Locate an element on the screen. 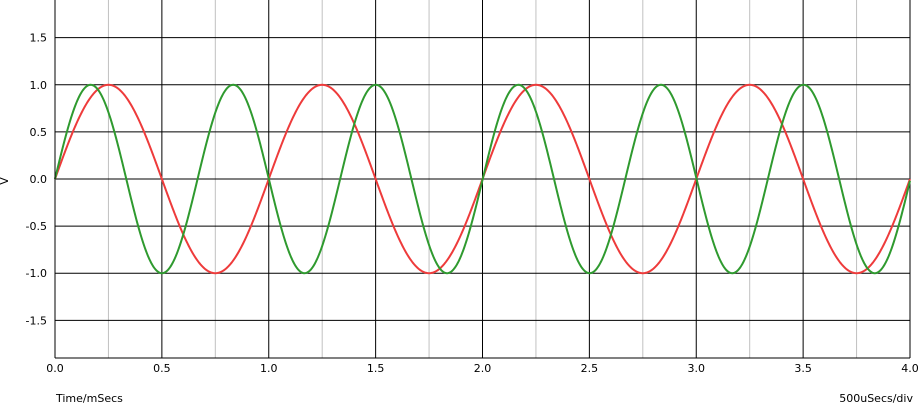 The height and width of the screenshot is (405, 920). x-tick-label: 0.5 is located at coordinates (162, 368).